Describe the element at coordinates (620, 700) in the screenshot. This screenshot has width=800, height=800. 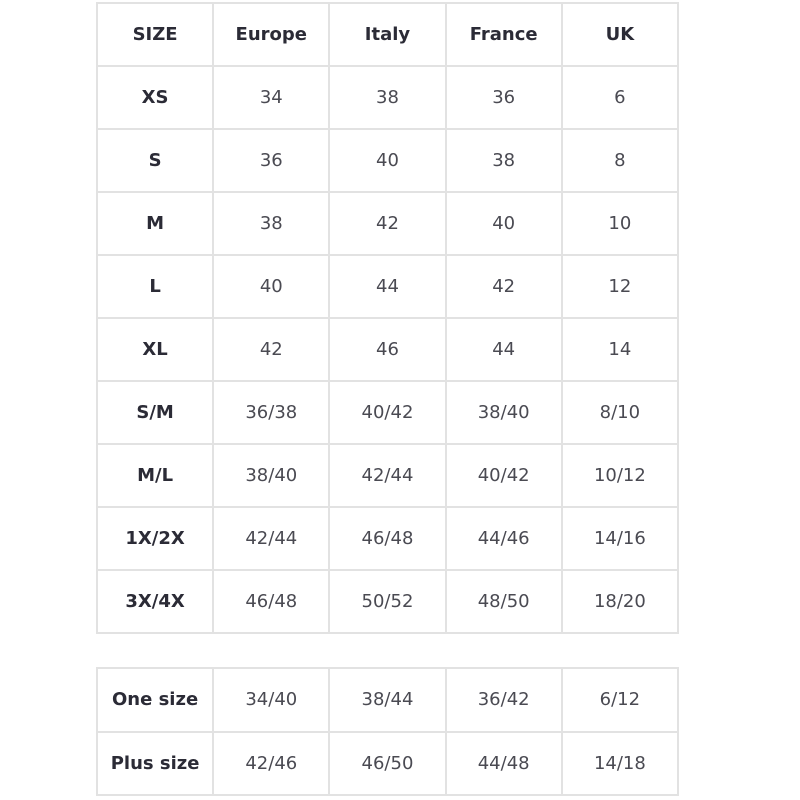
I see `size-value-cell: 6/12` at that location.